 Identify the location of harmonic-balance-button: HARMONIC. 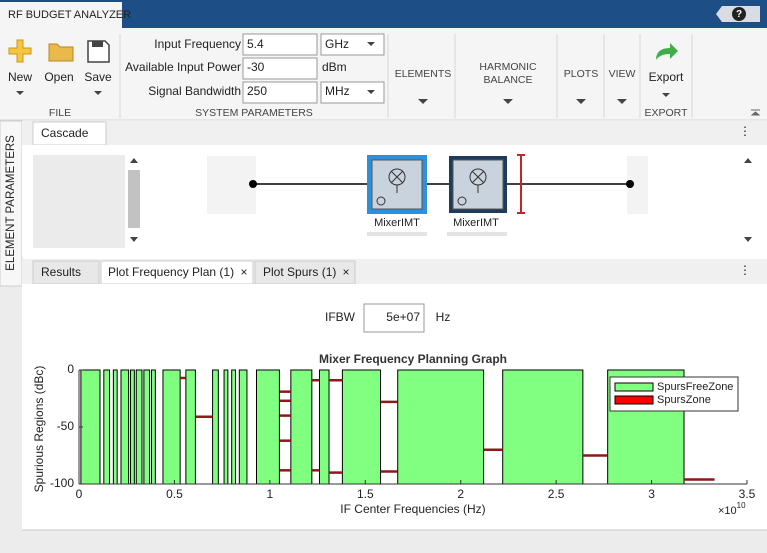
(508, 67).